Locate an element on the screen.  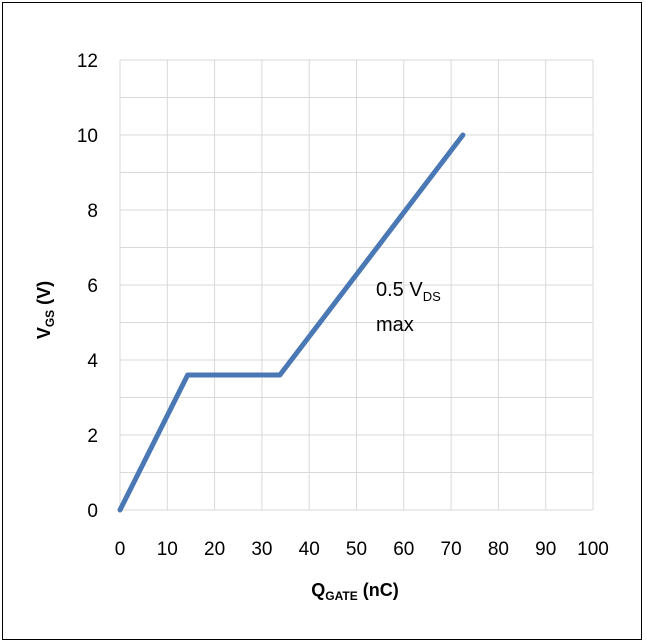
x-tick-label: 90 is located at coordinates (545, 549).